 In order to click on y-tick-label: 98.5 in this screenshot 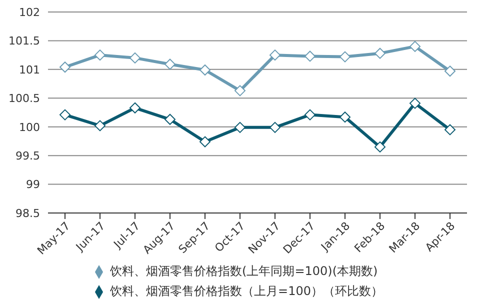, I will do `click(28, 213)`.